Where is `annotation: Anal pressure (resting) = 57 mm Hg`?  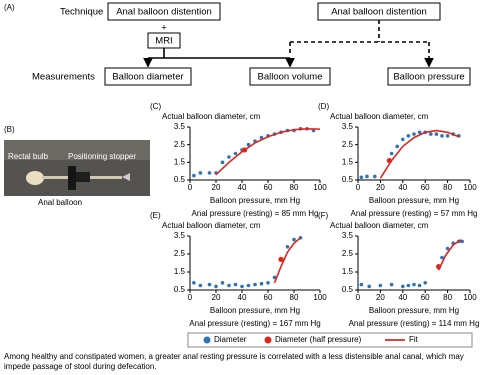
annotation: Anal pressure (resting) = 57 mm Hg is located at coordinates (414, 213).